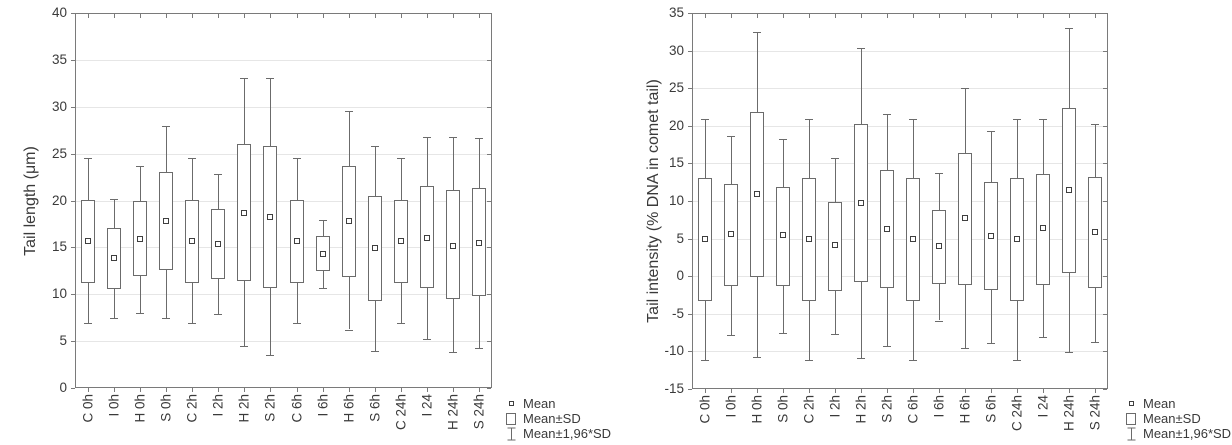 The height and width of the screenshot is (445, 1232). What do you see at coordinates (218, 244) in the screenshot?
I see `mean-marker-i-2h` at bounding box center [218, 244].